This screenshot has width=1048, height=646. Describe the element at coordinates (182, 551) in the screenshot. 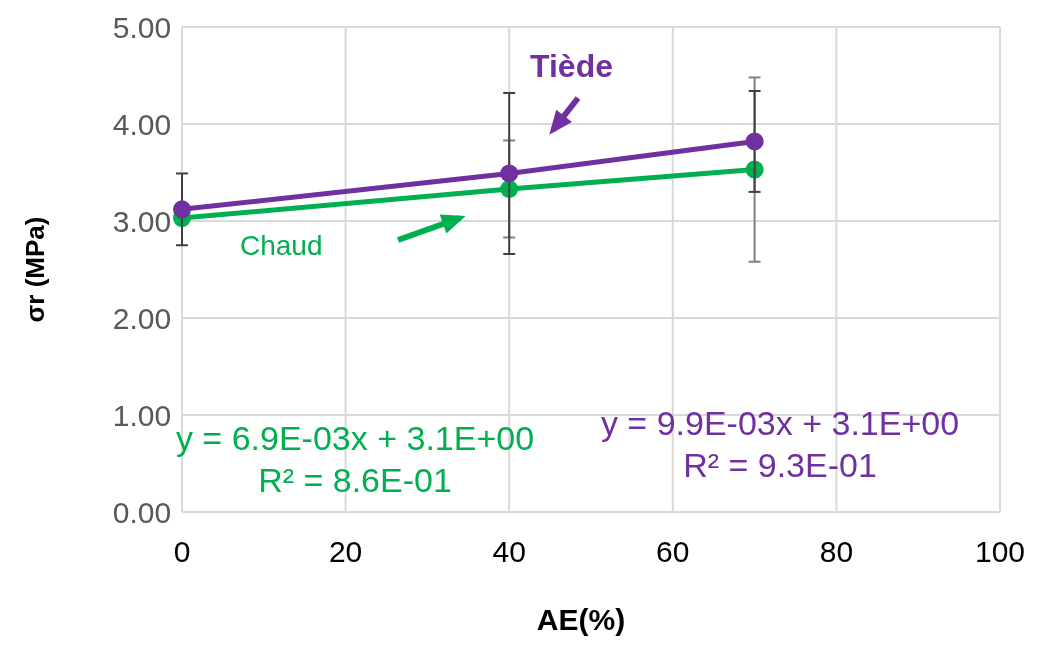

I see `x-tick-label: 0` at that location.